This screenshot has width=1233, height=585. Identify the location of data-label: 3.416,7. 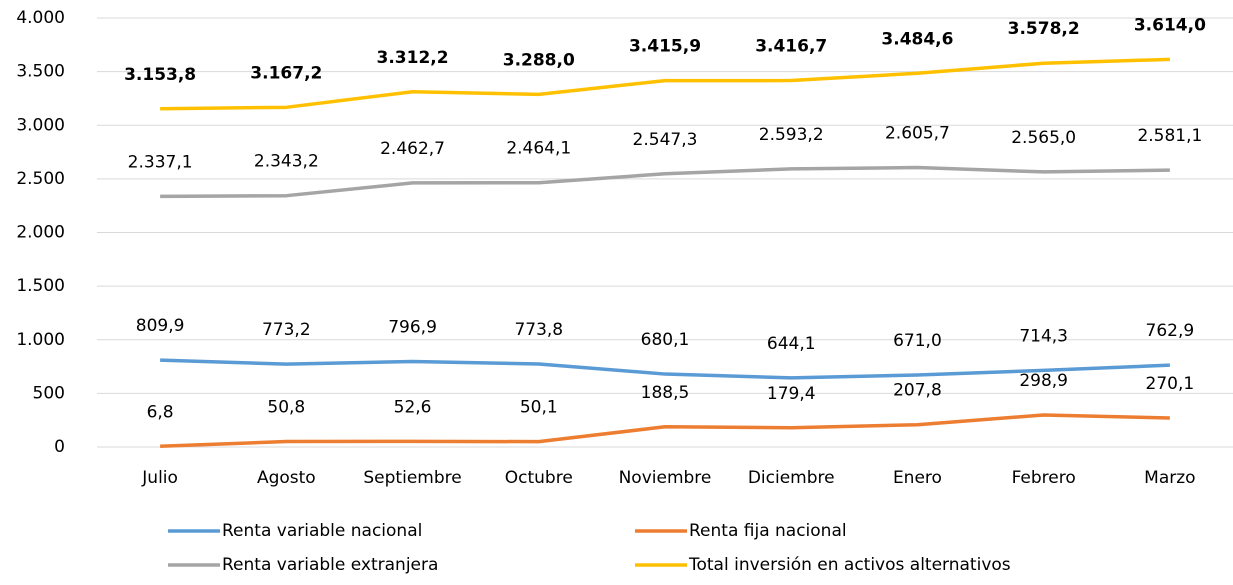
(791, 47).